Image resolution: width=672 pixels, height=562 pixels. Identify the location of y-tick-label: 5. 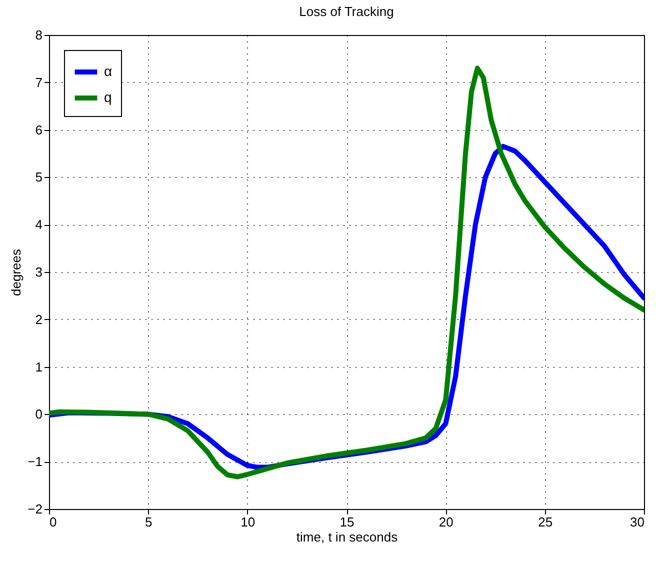
(38, 177).